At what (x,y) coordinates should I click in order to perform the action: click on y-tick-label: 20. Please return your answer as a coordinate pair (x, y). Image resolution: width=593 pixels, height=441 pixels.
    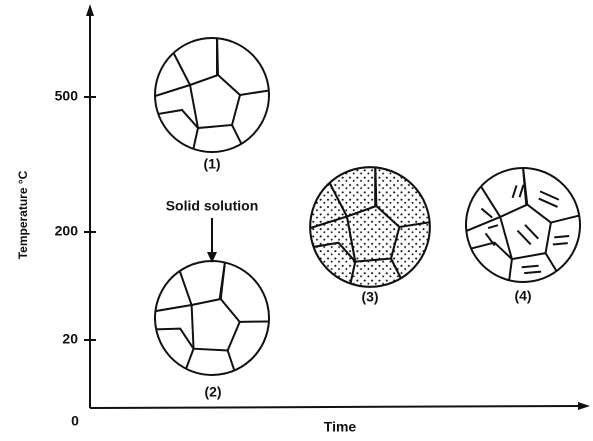
    Looking at the image, I should click on (70, 339).